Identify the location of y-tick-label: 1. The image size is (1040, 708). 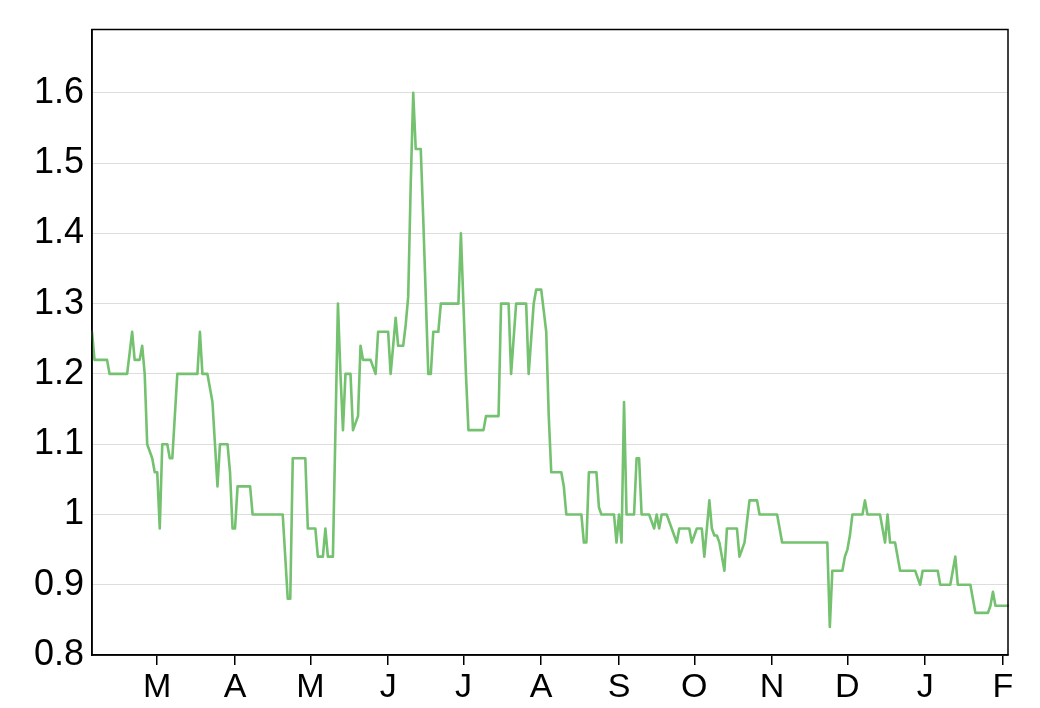
(73, 512).